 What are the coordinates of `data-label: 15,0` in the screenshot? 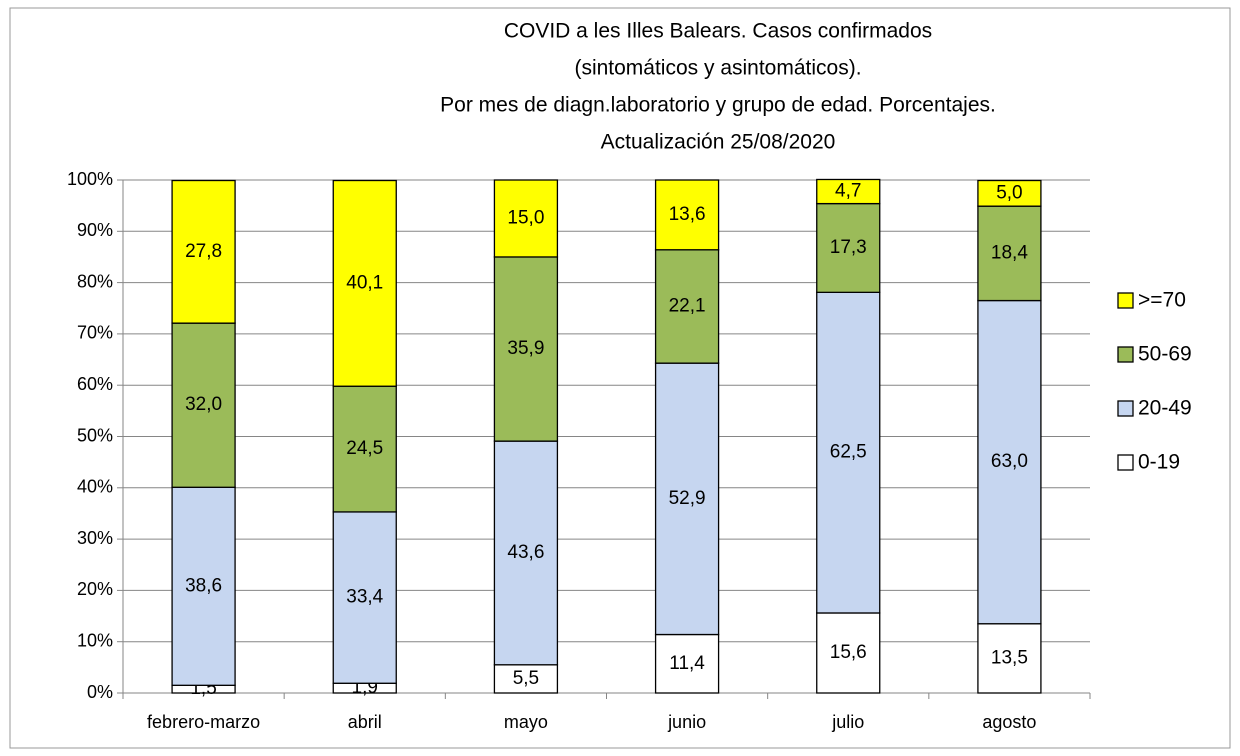 It's located at (525, 217).